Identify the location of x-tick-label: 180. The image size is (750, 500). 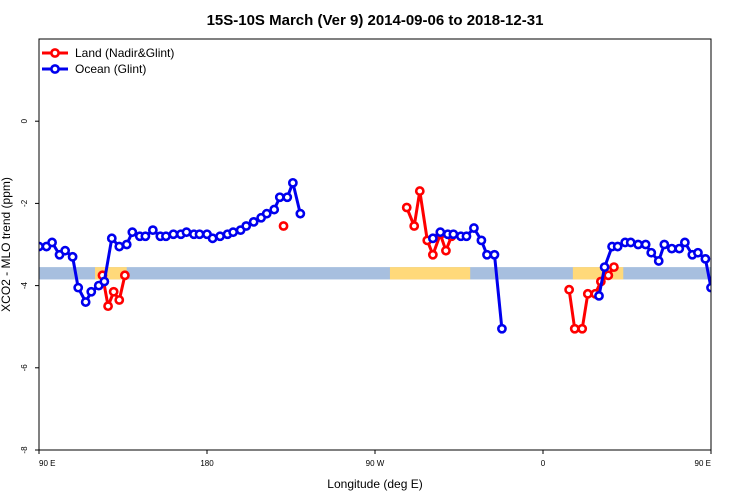
(207, 463).